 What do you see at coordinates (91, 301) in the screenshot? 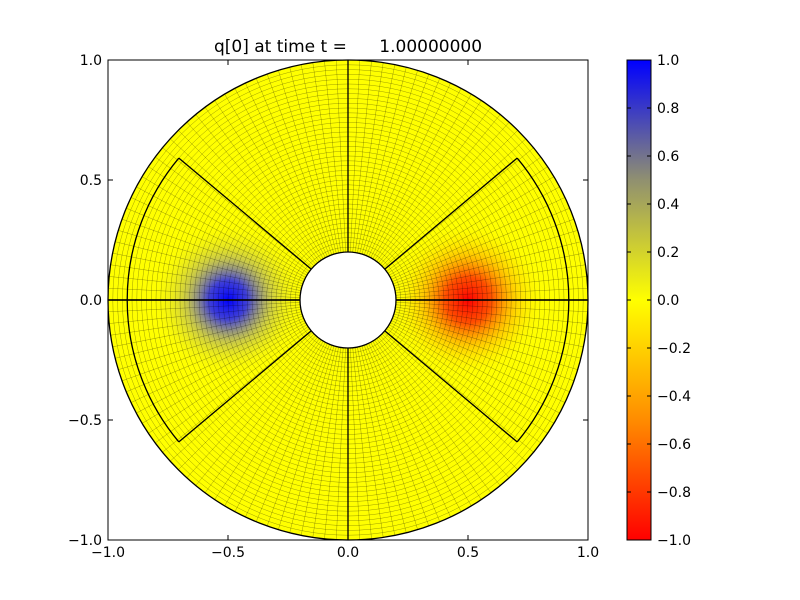
I see `y-tick-label: 0.0` at bounding box center [91, 301].